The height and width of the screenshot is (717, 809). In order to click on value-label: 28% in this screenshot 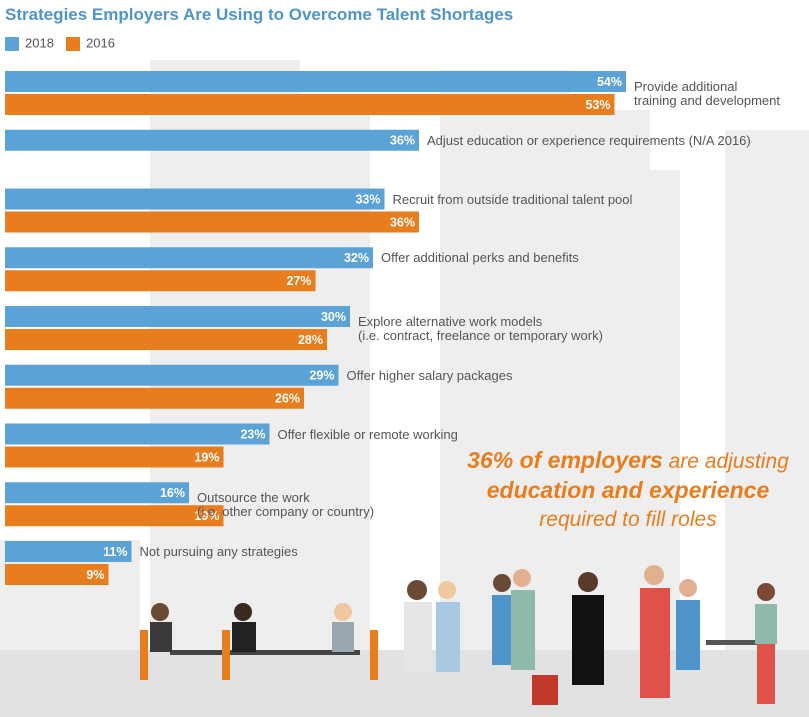, I will do `click(310, 340)`.